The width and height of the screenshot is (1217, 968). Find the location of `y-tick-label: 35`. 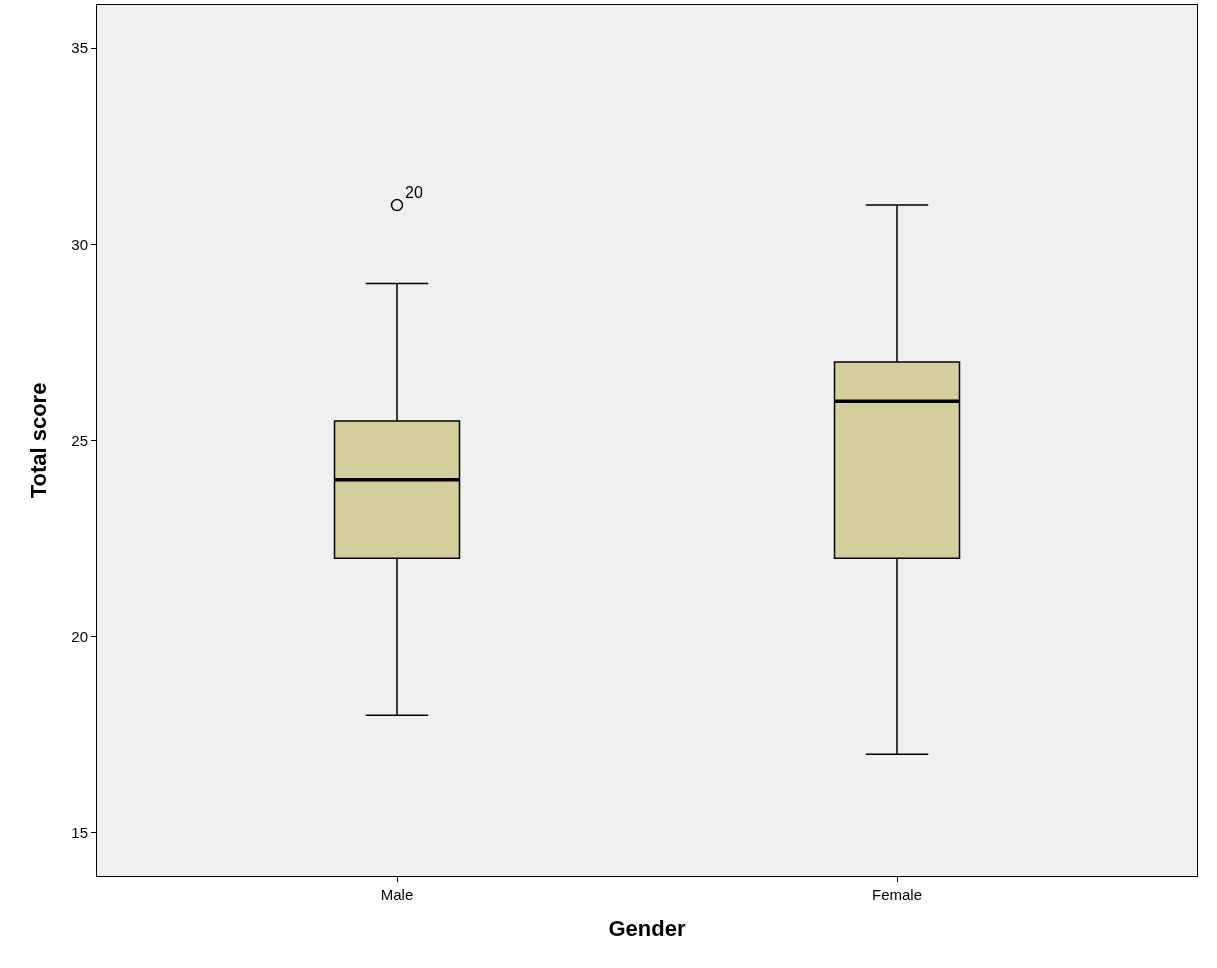

y-tick-label: 35 is located at coordinates (79, 48).